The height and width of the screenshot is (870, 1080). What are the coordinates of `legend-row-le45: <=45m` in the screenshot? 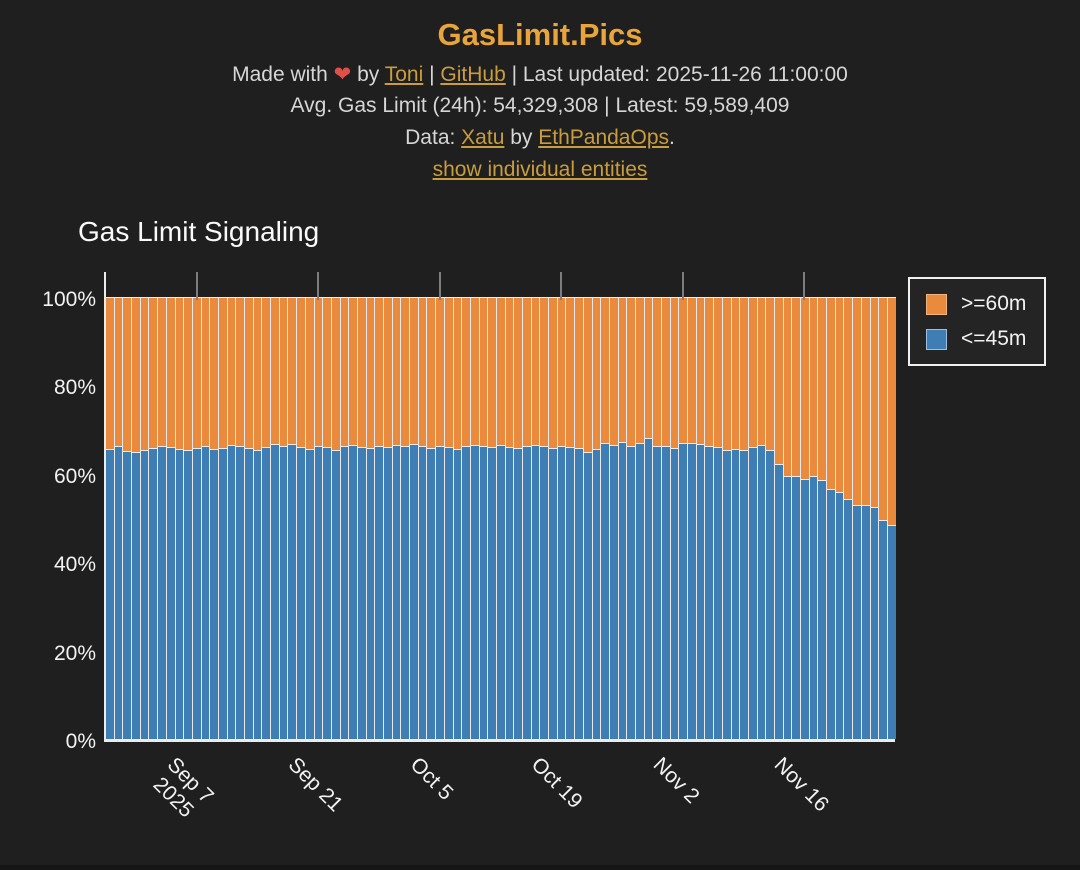 It's located at (976, 339).